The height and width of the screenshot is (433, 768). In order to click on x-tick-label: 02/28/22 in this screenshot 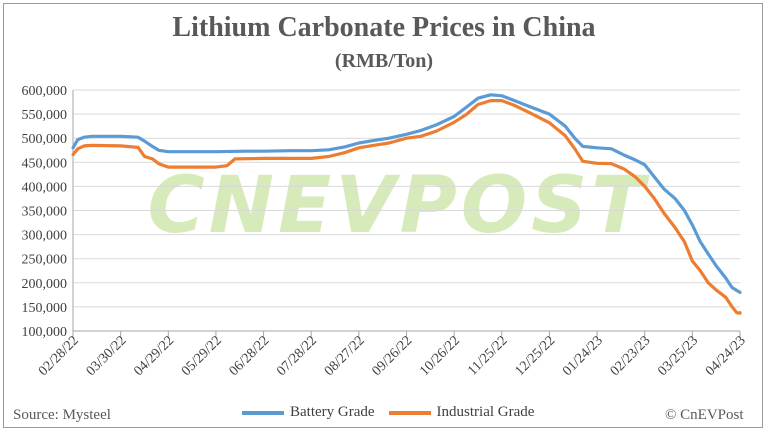, I will do `click(59, 356)`.